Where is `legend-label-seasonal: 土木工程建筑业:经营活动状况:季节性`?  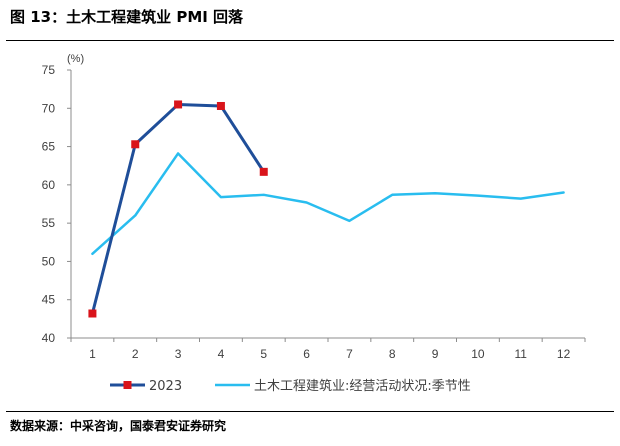
legend-label-seasonal: 土木工程建筑业:经营活动状况:季节性 is located at coordinates (362, 386).